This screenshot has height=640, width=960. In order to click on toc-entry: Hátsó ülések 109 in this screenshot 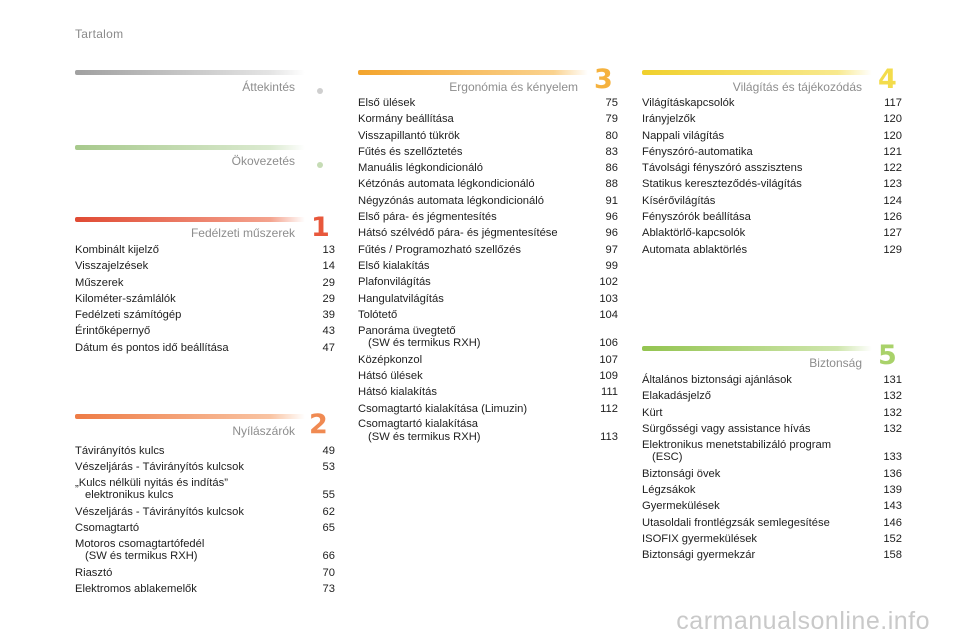, I will do `click(488, 376)`.